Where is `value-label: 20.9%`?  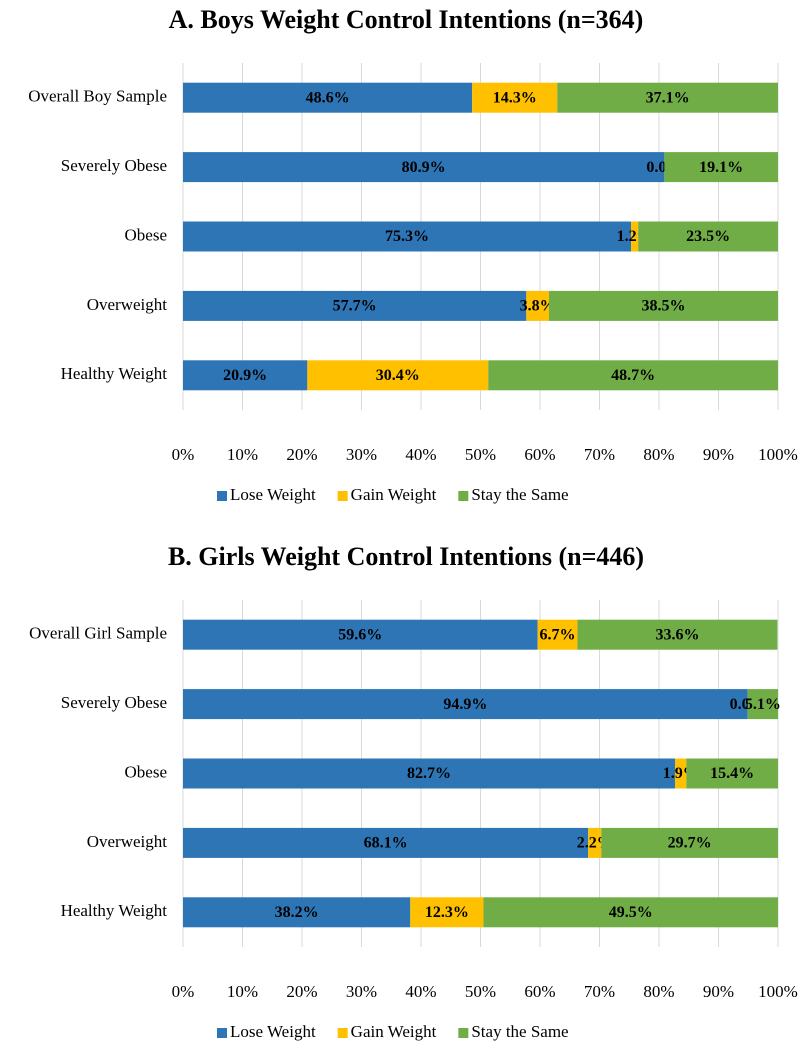 value-label: 20.9% is located at coordinates (245, 375).